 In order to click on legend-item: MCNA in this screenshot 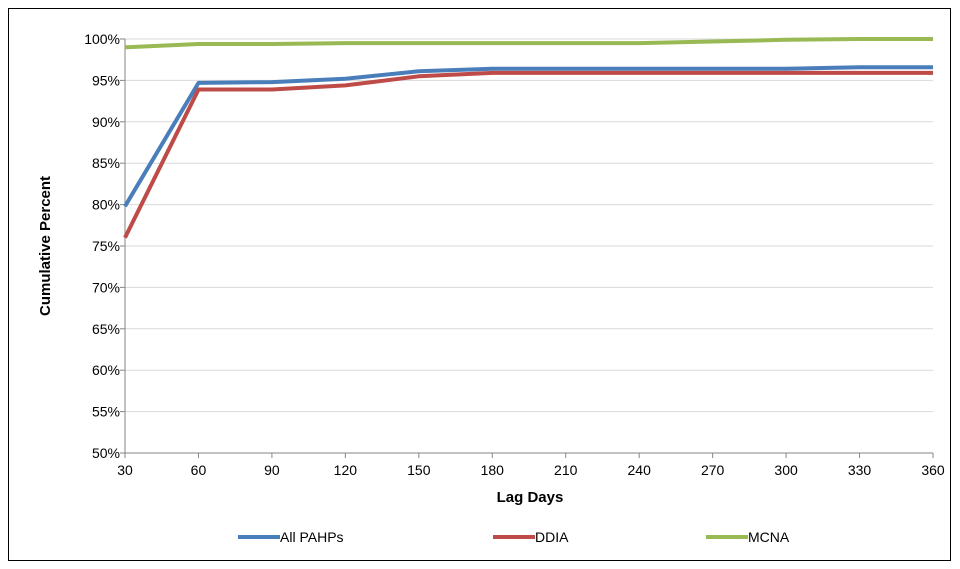, I will do `click(748, 537)`.